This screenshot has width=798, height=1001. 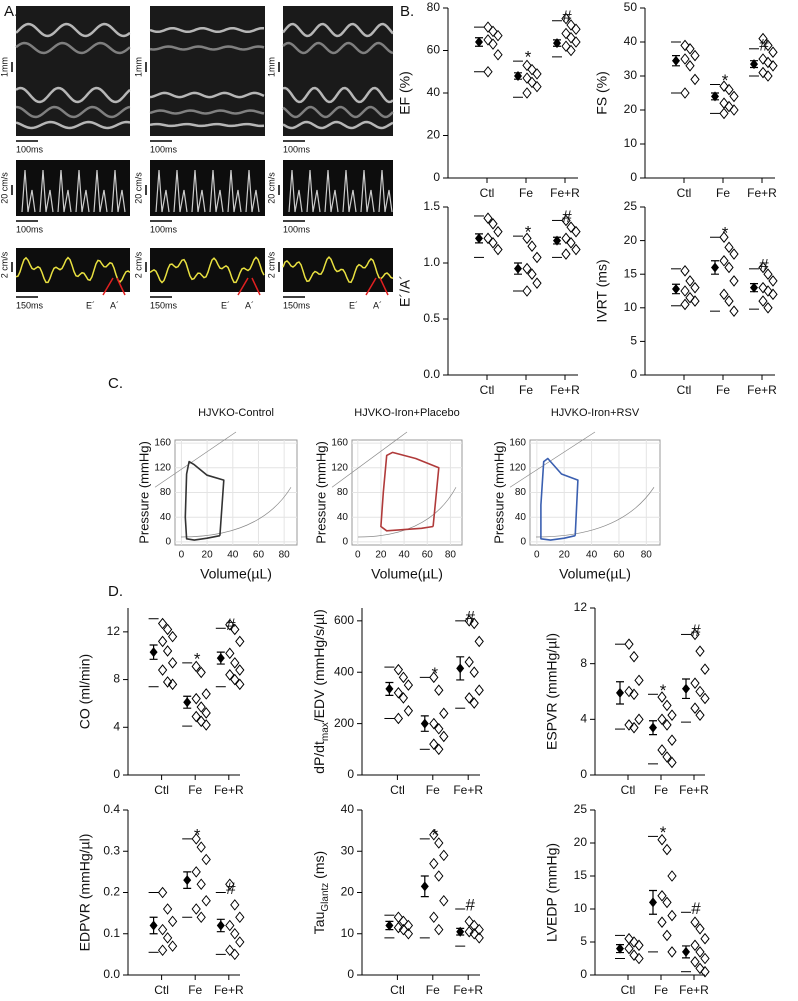 I want to click on y-tick-label: 15, so click(x=581, y=875).